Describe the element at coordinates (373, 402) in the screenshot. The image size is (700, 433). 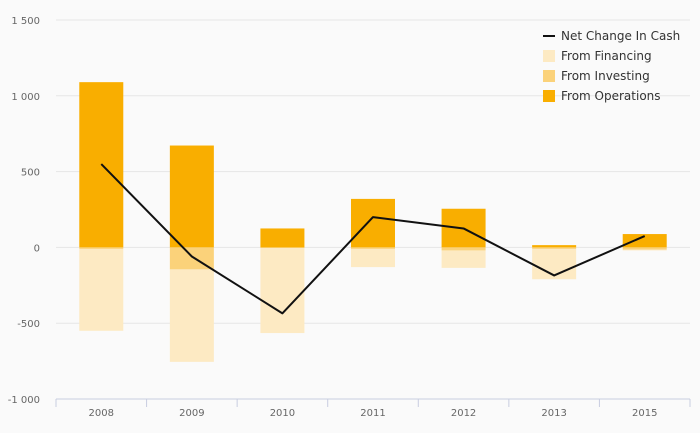
I see `x-axis` at that location.